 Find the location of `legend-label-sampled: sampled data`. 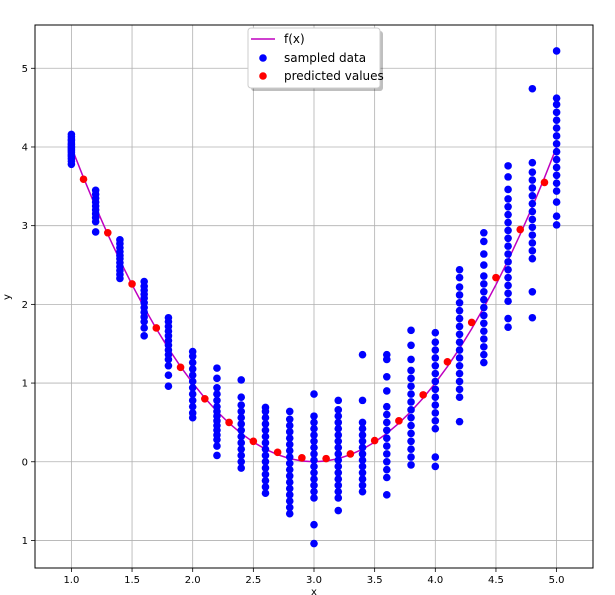

legend-label-sampled: sampled data is located at coordinates (325, 58).